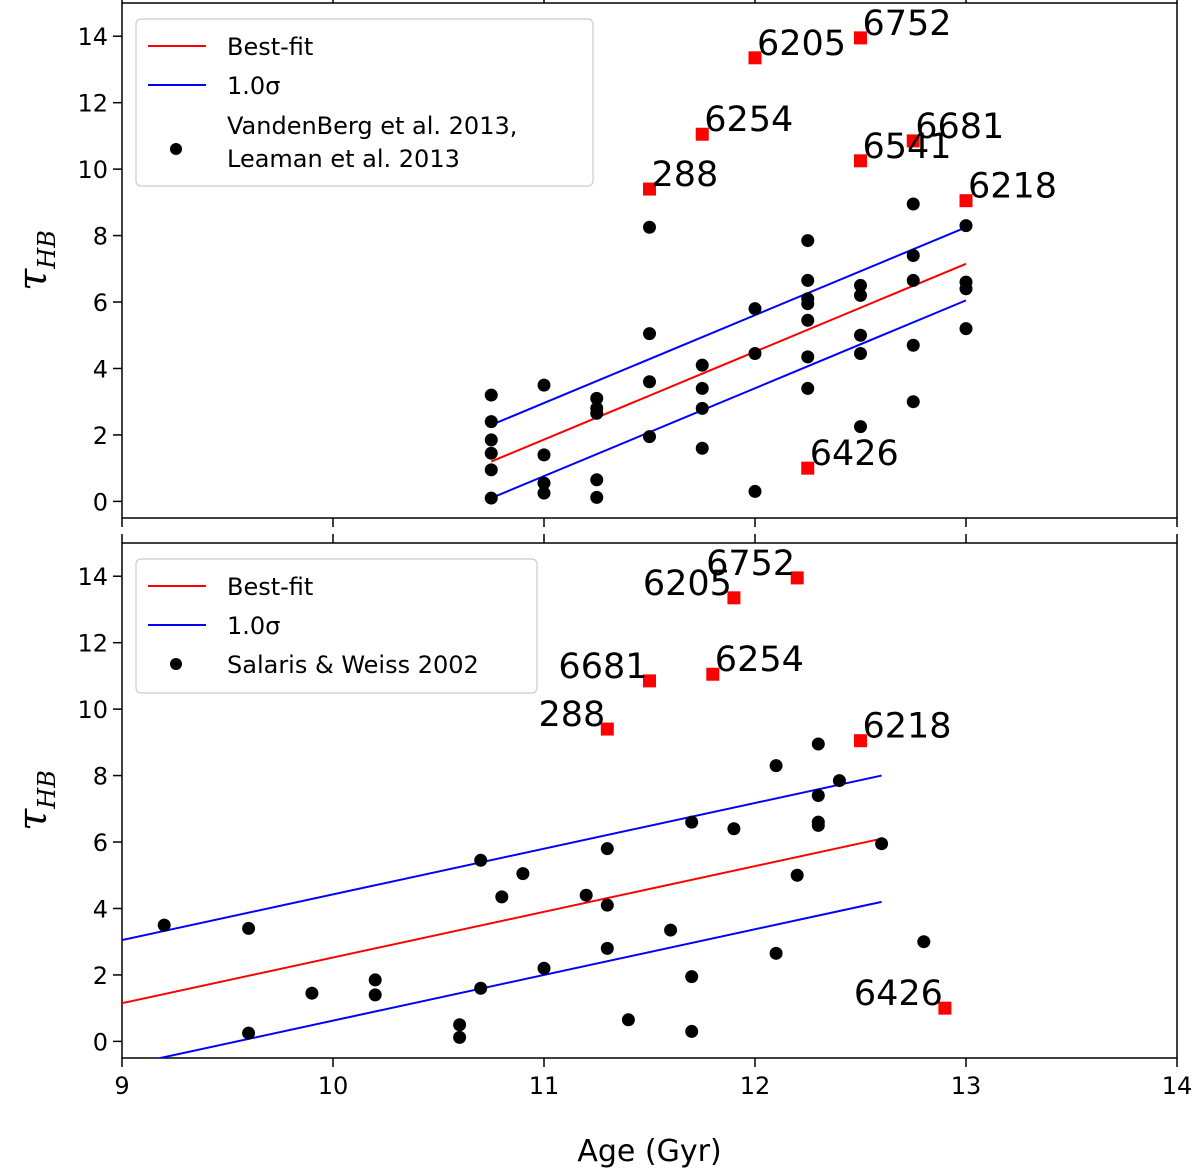  Describe the element at coordinates (47, 250) in the screenshot. I see `y-axis-label-sub: HB` at that location.